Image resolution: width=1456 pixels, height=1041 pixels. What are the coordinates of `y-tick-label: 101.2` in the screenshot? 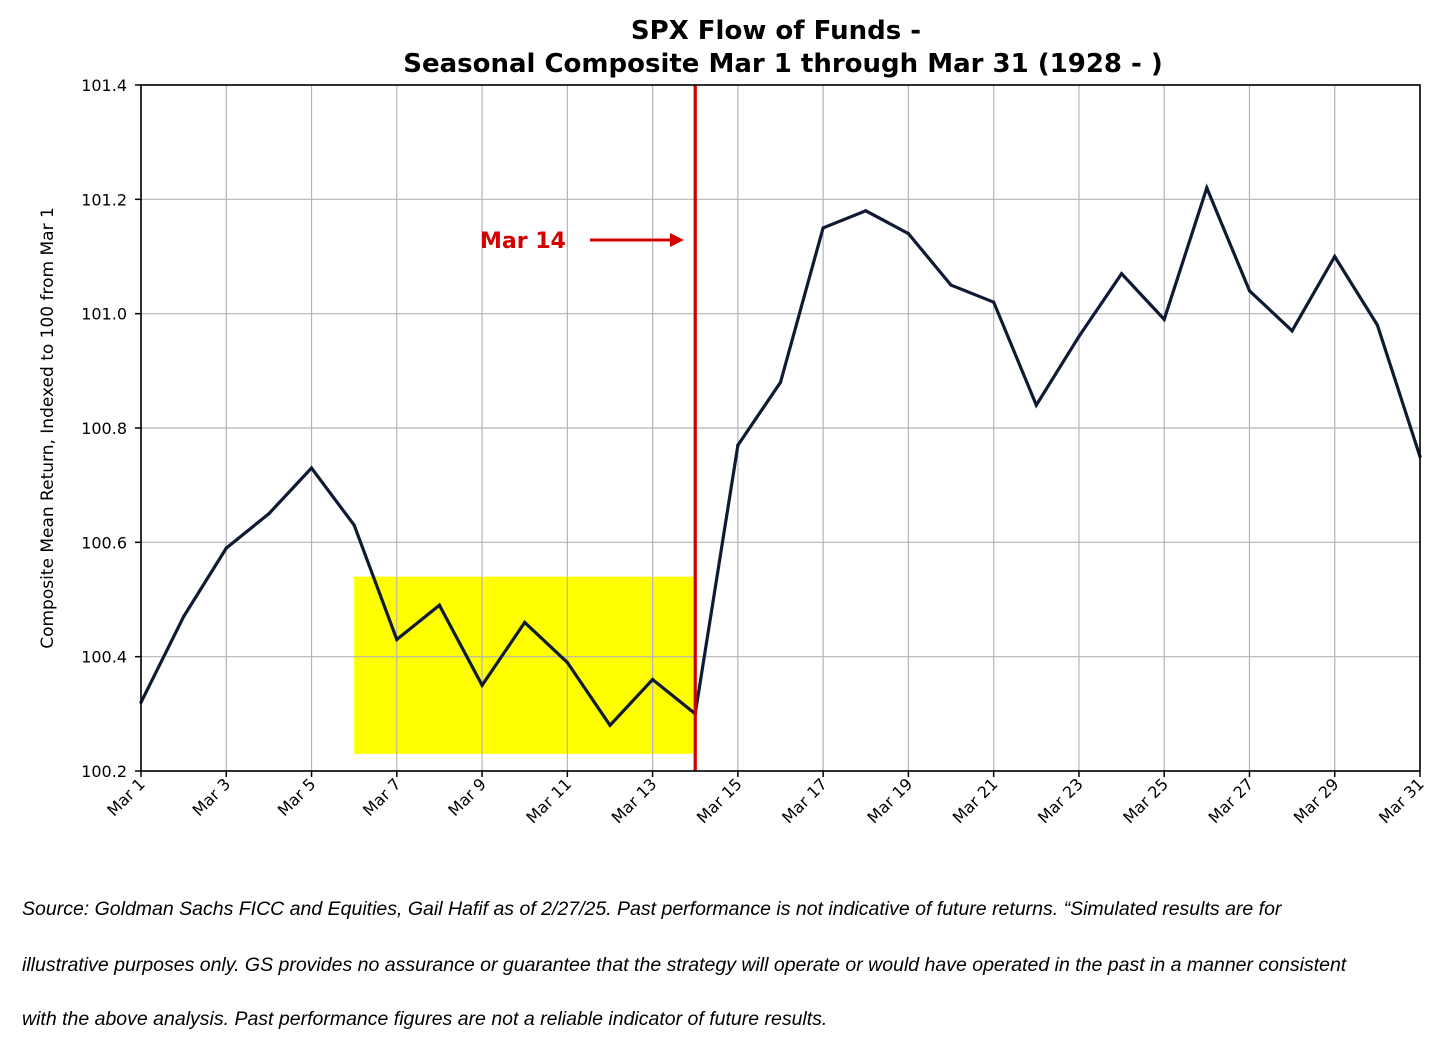 It's located at (104, 199).